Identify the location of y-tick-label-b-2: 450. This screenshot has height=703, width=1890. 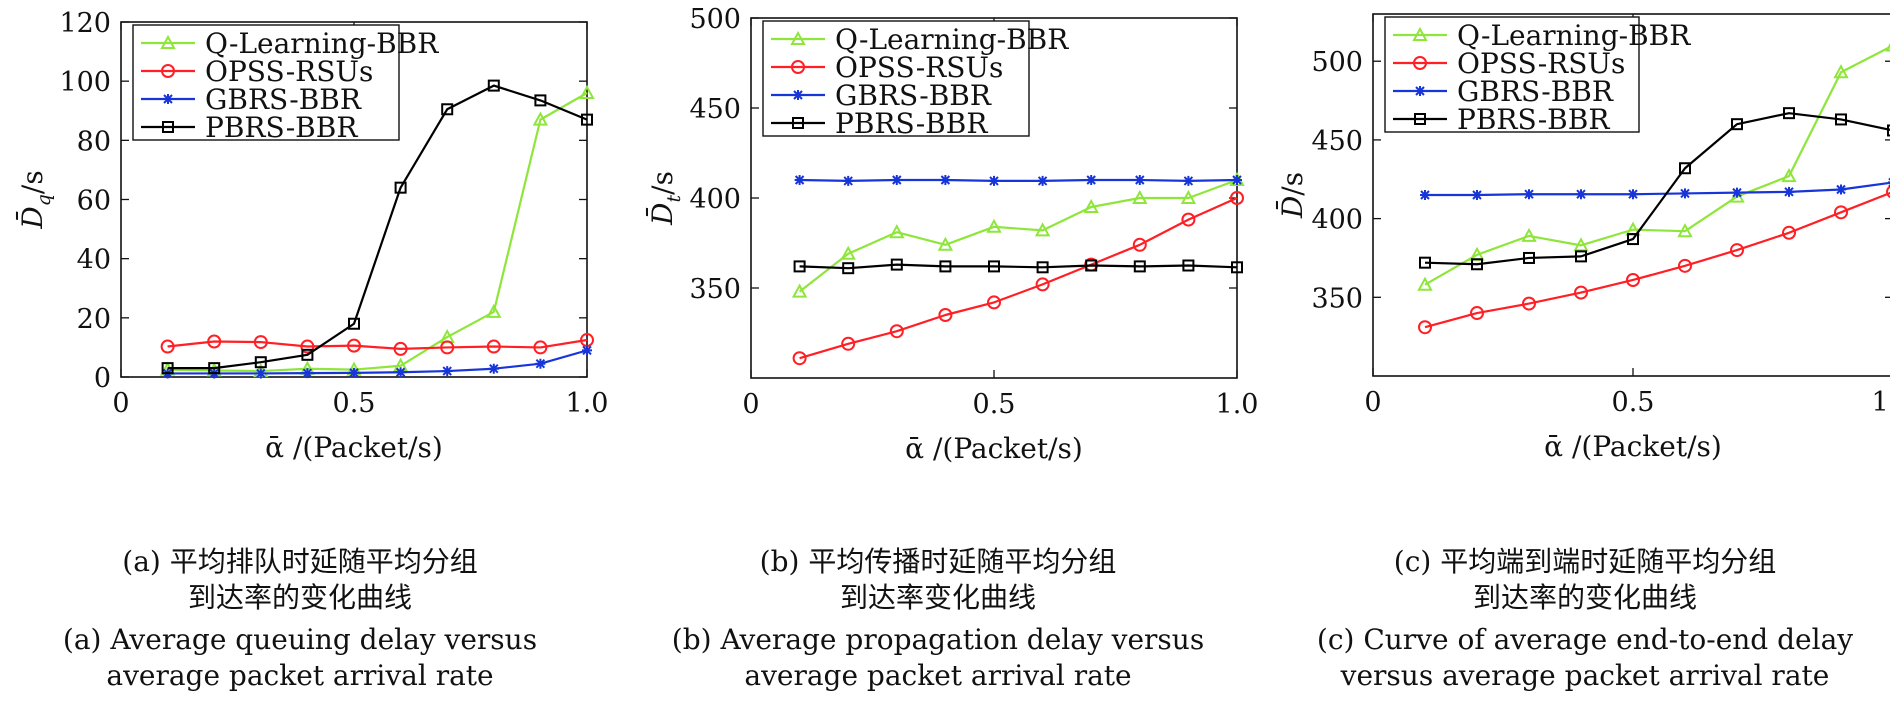
(715, 109).